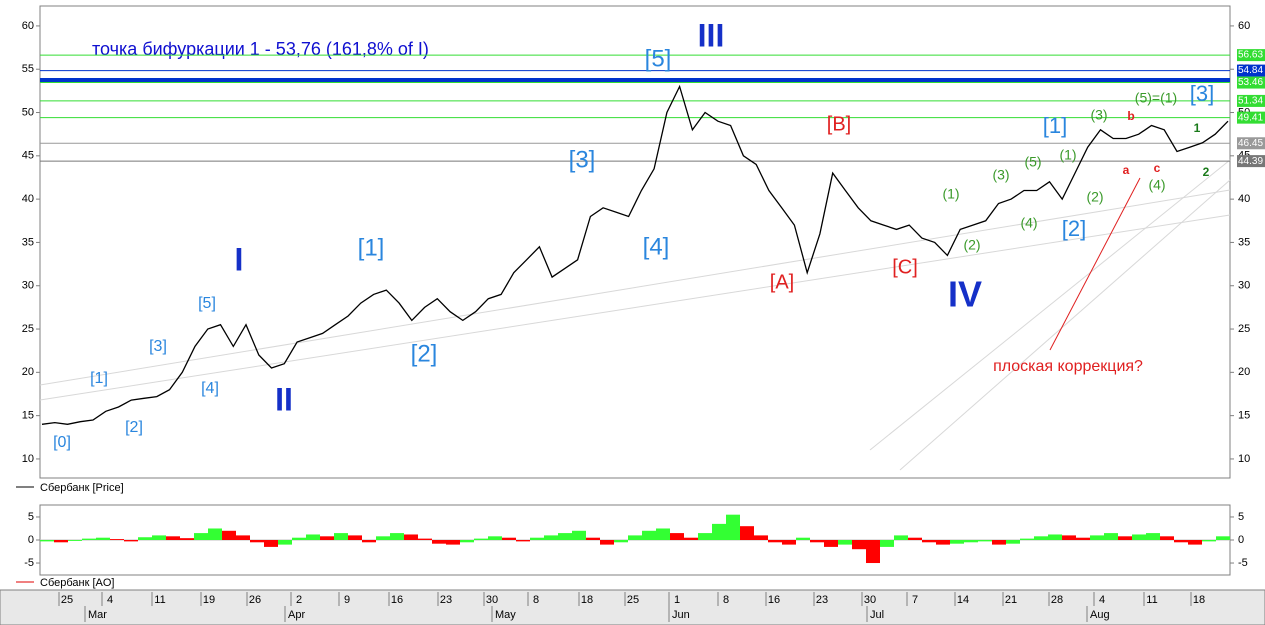 The height and width of the screenshot is (625, 1265). Describe the element at coordinates (963, 600) in the screenshot. I see `x-tick-label: 14` at that location.